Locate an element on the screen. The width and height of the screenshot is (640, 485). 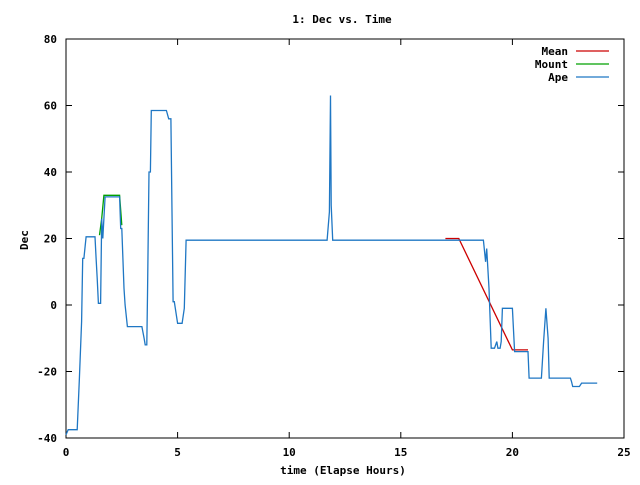
y-tick-label: -20 is located at coordinates (47, 372).